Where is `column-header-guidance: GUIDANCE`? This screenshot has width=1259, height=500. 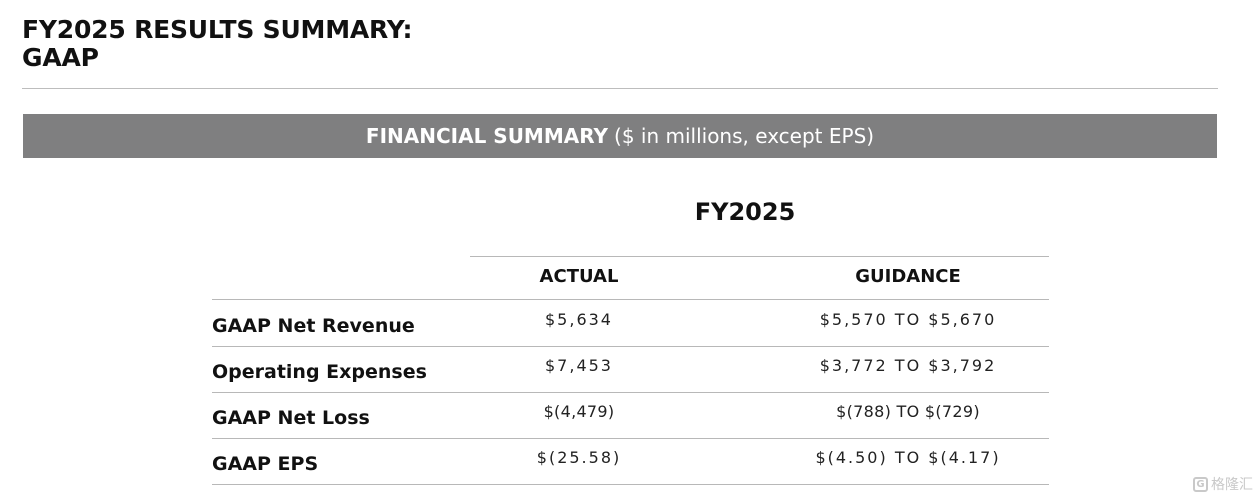
column-header-guidance: GUIDANCE is located at coordinates (908, 276).